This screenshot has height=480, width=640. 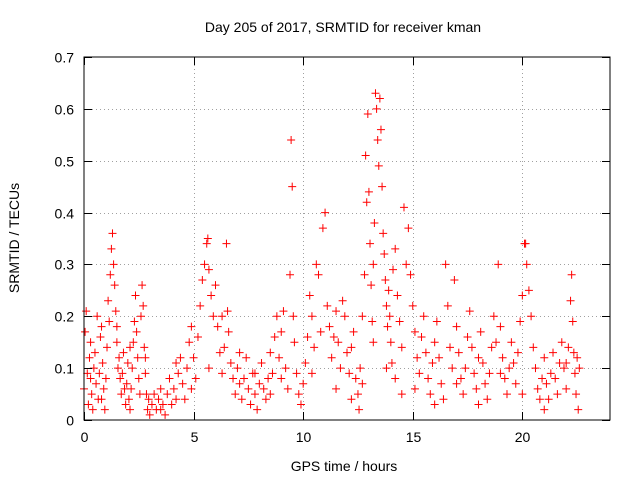 I want to click on x-axis-label: GPS time / hours, so click(x=344, y=466).